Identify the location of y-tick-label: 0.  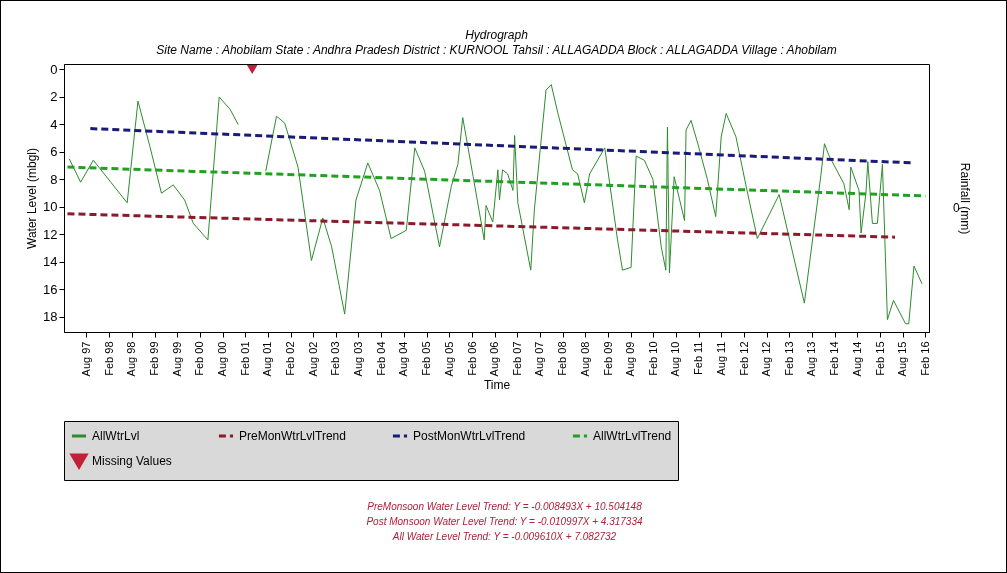
(54, 69).